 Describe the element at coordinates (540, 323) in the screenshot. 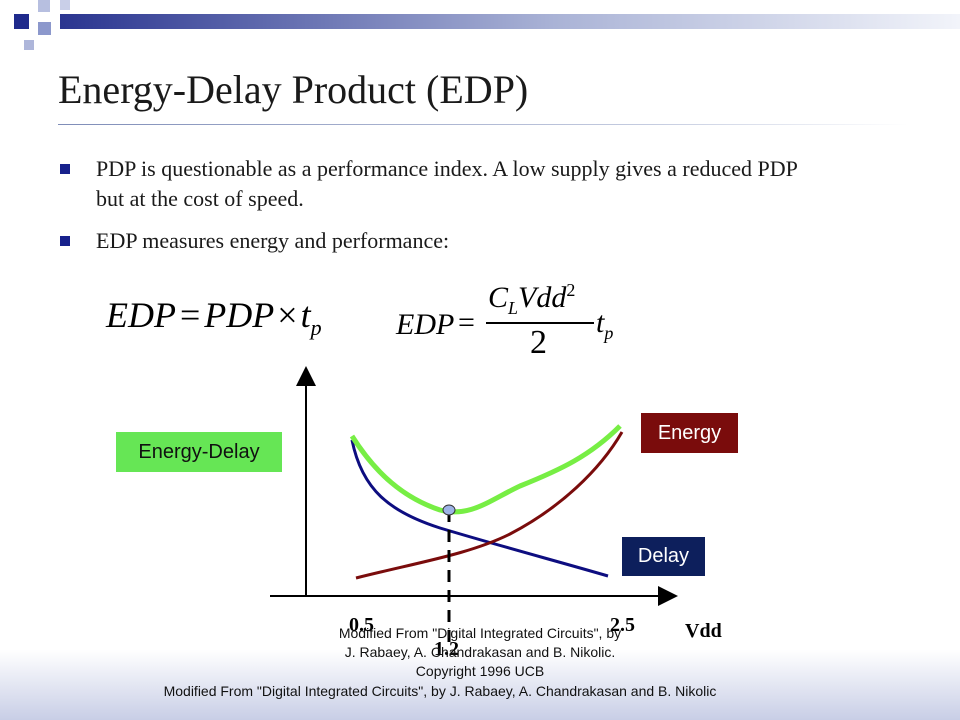

I see `formula-2-fraction-bar` at that location.